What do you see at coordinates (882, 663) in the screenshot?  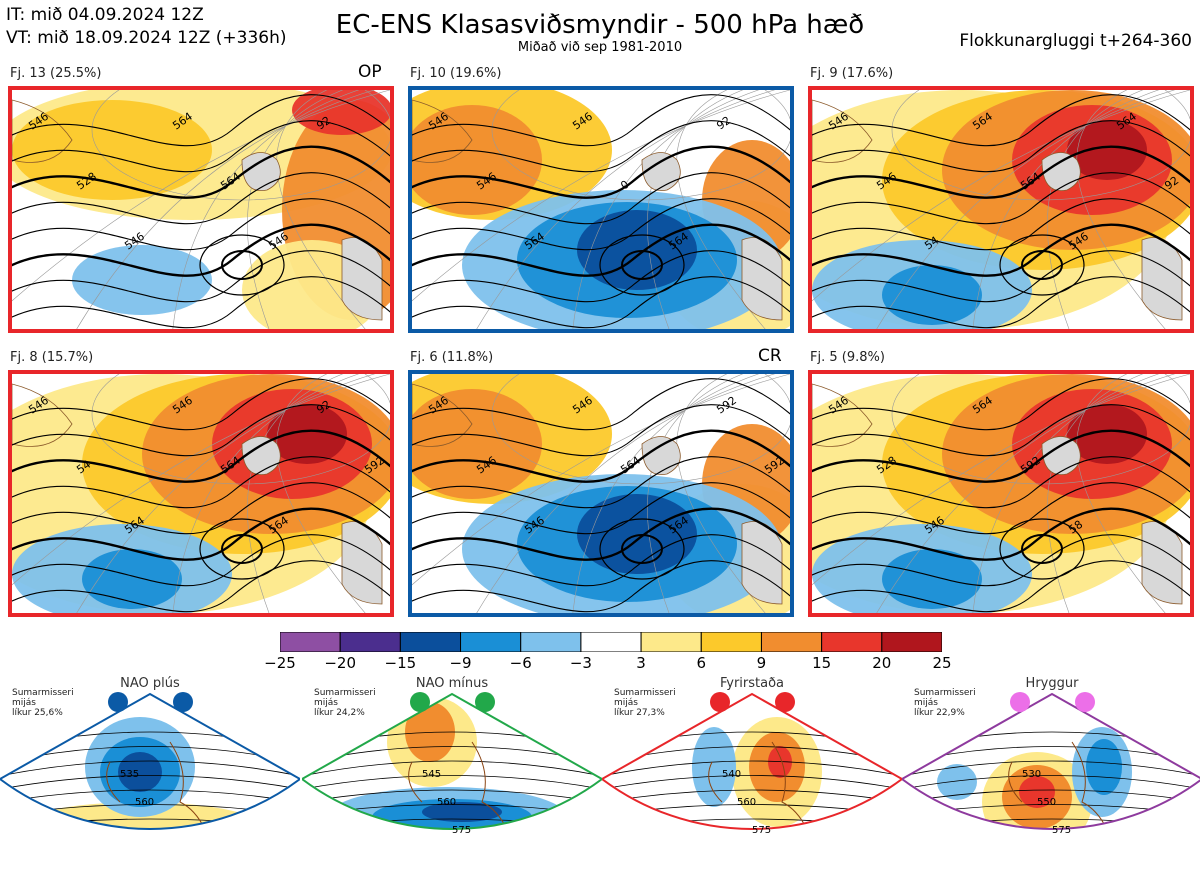 I see `colorbar-tick-label: 20` at bounding box center [882, 663].